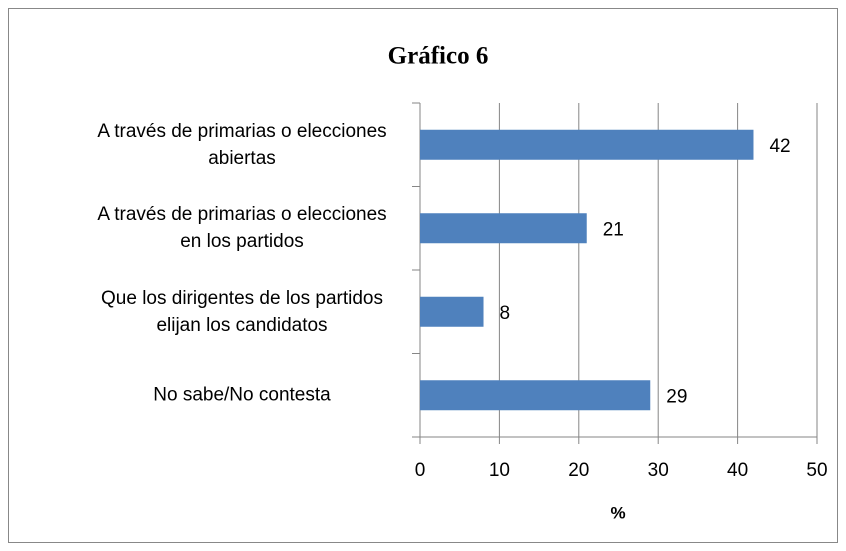 The width and height of the screenshot is (846, 551). What do you see at coordinates (242, 395) in the screenshot?
I see `y-tick-label: No sabe/No contesta` at bounding box center [242, 395].